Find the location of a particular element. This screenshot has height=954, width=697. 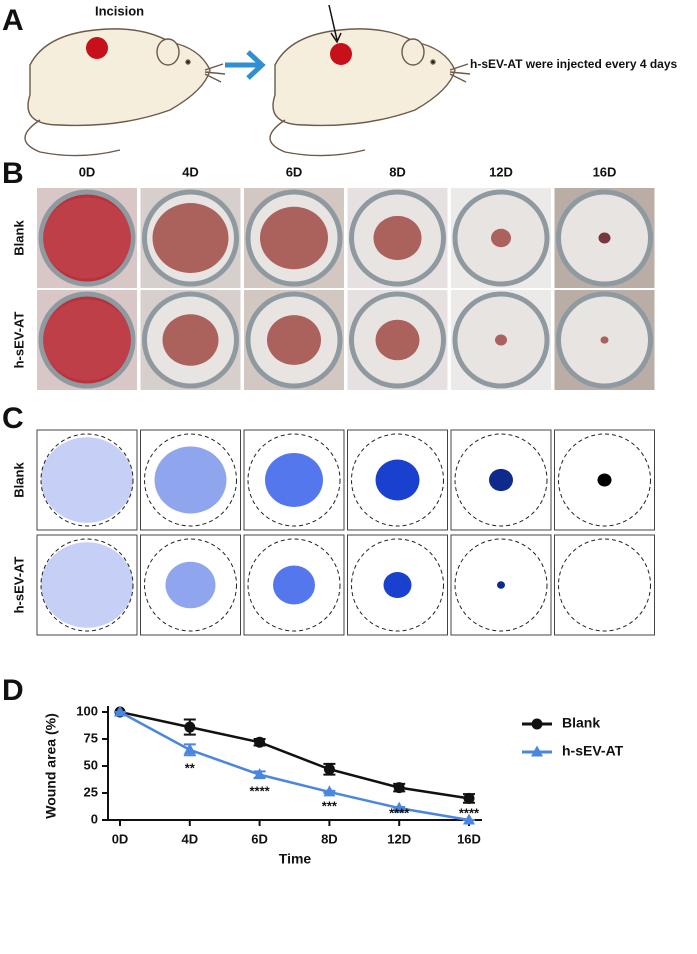

y-tick-label: 25 is located at coordinates (91, 791).